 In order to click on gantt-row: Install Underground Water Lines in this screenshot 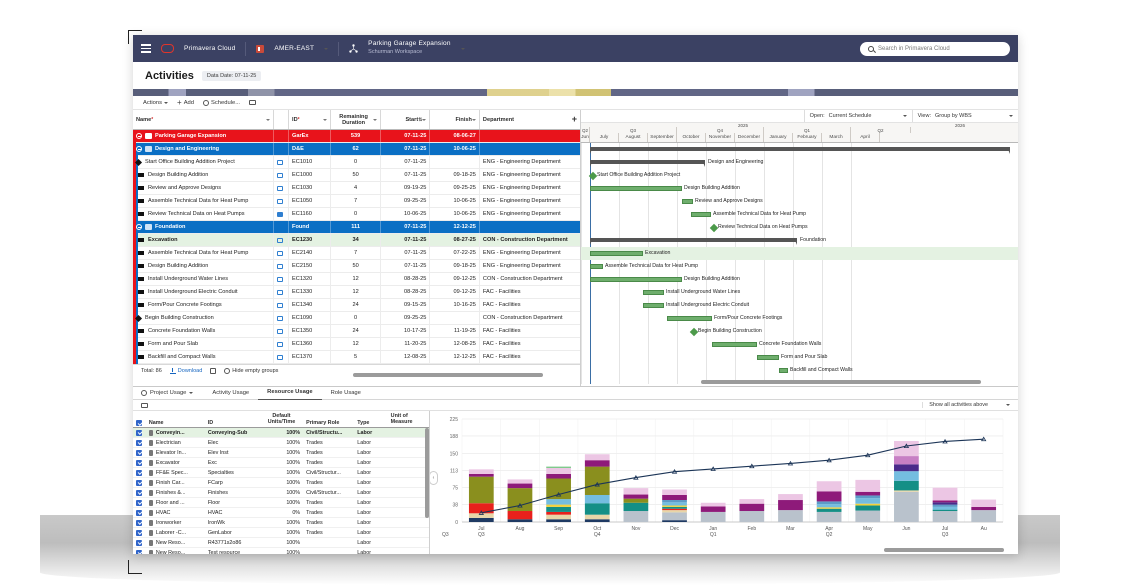, I will do `click(799, 292)`.